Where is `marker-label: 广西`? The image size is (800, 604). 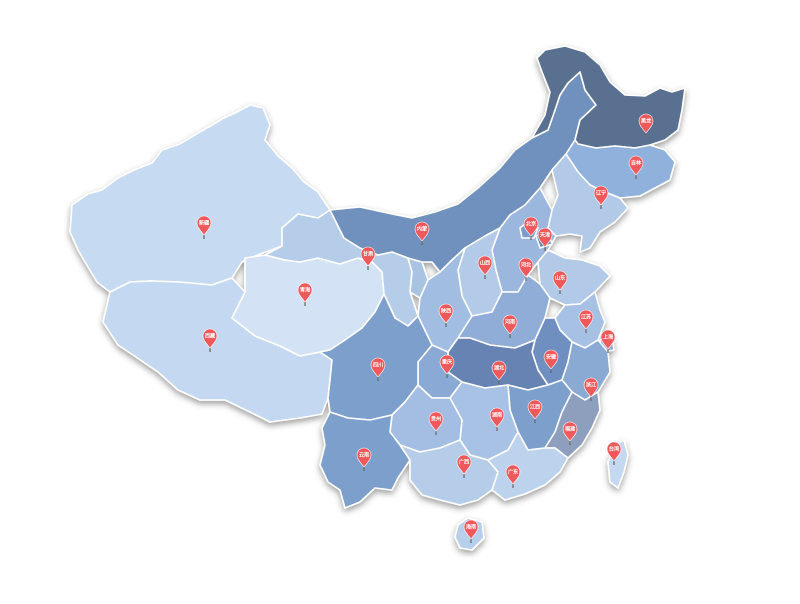
marker-label: 广西 is located at coordinates (464, 462).